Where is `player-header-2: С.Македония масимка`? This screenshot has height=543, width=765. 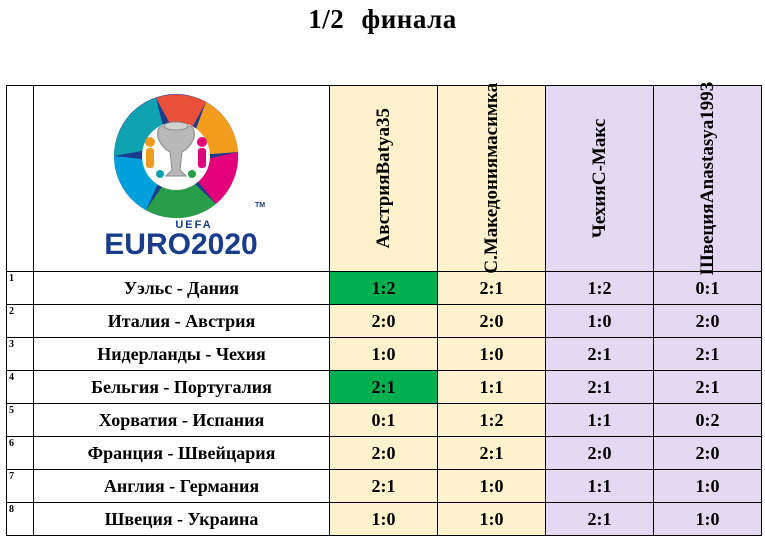 player-header-2: С.Македония масимка is located at coordinates (491, 178).